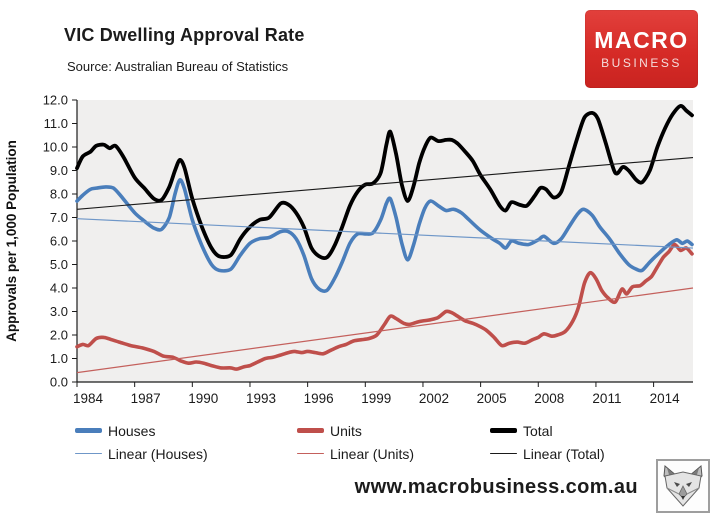 The image size is (712, 515). I want to click on x-tick-label: 2008, so click(549, 398).